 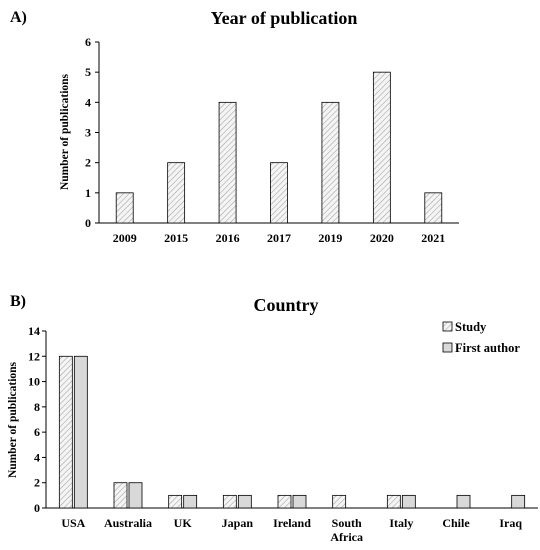 I want to click on bar-2019, so click(x=330, y=162).